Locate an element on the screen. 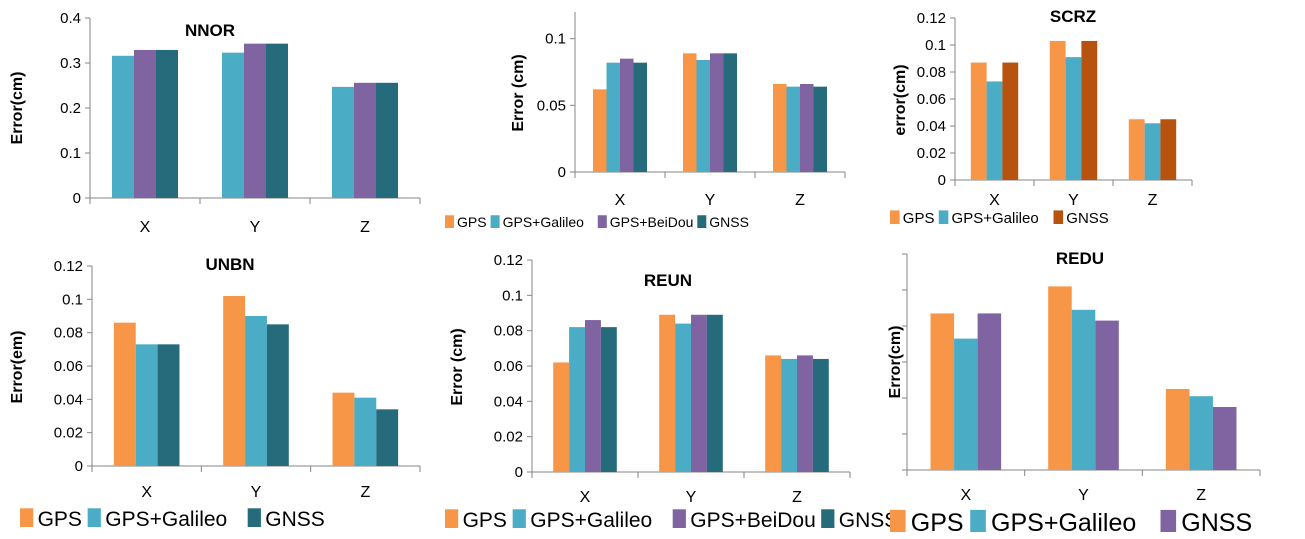 This screenshot has width=1305, height=539. chart-title: REDU is located at coordinates (1080, 258).